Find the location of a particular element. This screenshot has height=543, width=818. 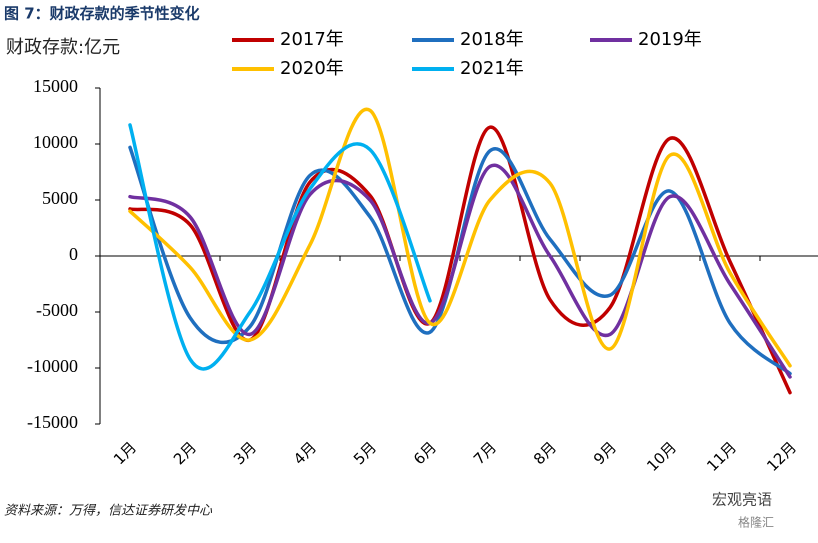

watermark: 宏观亮语 is located at coordinates (742, 500).